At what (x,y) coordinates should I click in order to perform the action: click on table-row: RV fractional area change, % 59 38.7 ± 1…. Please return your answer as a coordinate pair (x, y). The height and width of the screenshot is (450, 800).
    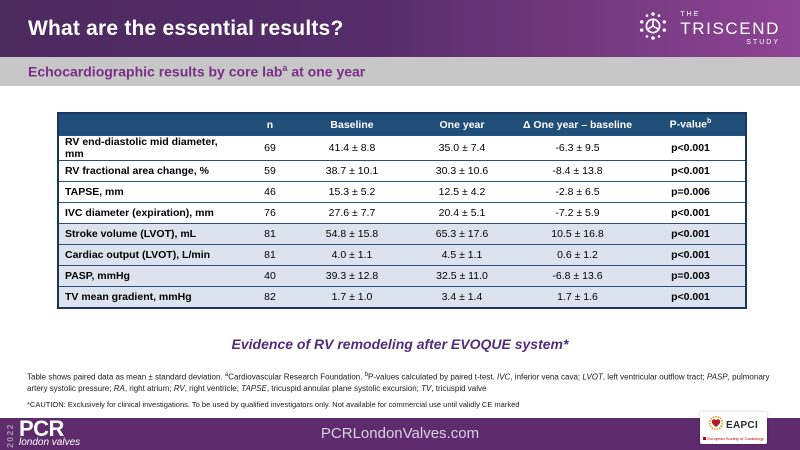
    Looking at the image, I should click on (402, 171).